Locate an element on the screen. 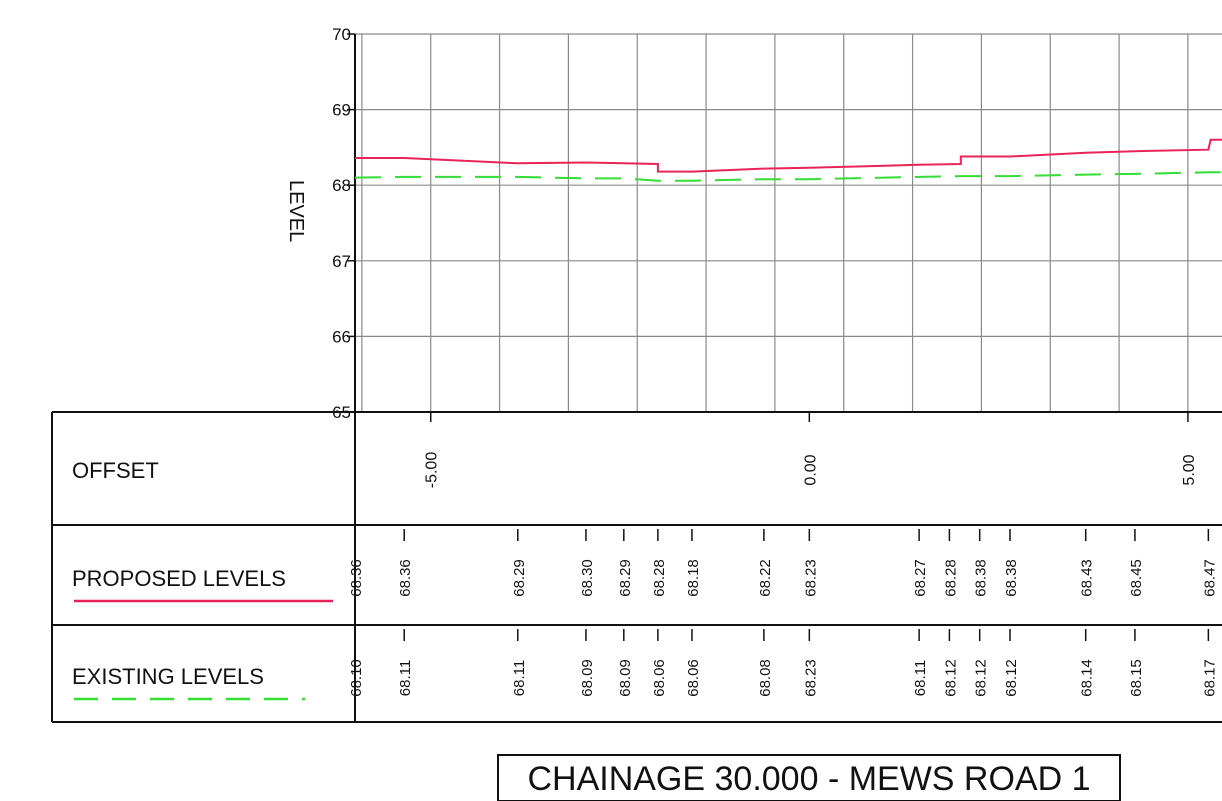  proposed-level-value: 68.22 is located at coordinates (765, 578).